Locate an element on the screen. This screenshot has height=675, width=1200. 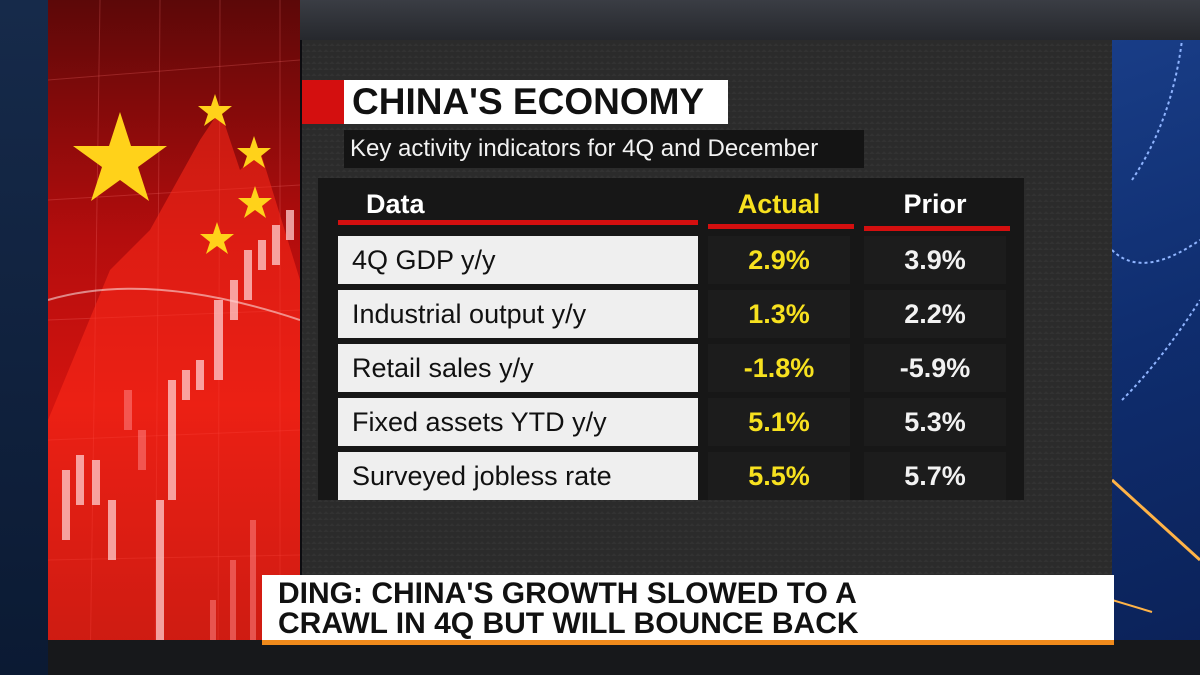
column-header-prior: Prior is located at coordinates (935, 204).